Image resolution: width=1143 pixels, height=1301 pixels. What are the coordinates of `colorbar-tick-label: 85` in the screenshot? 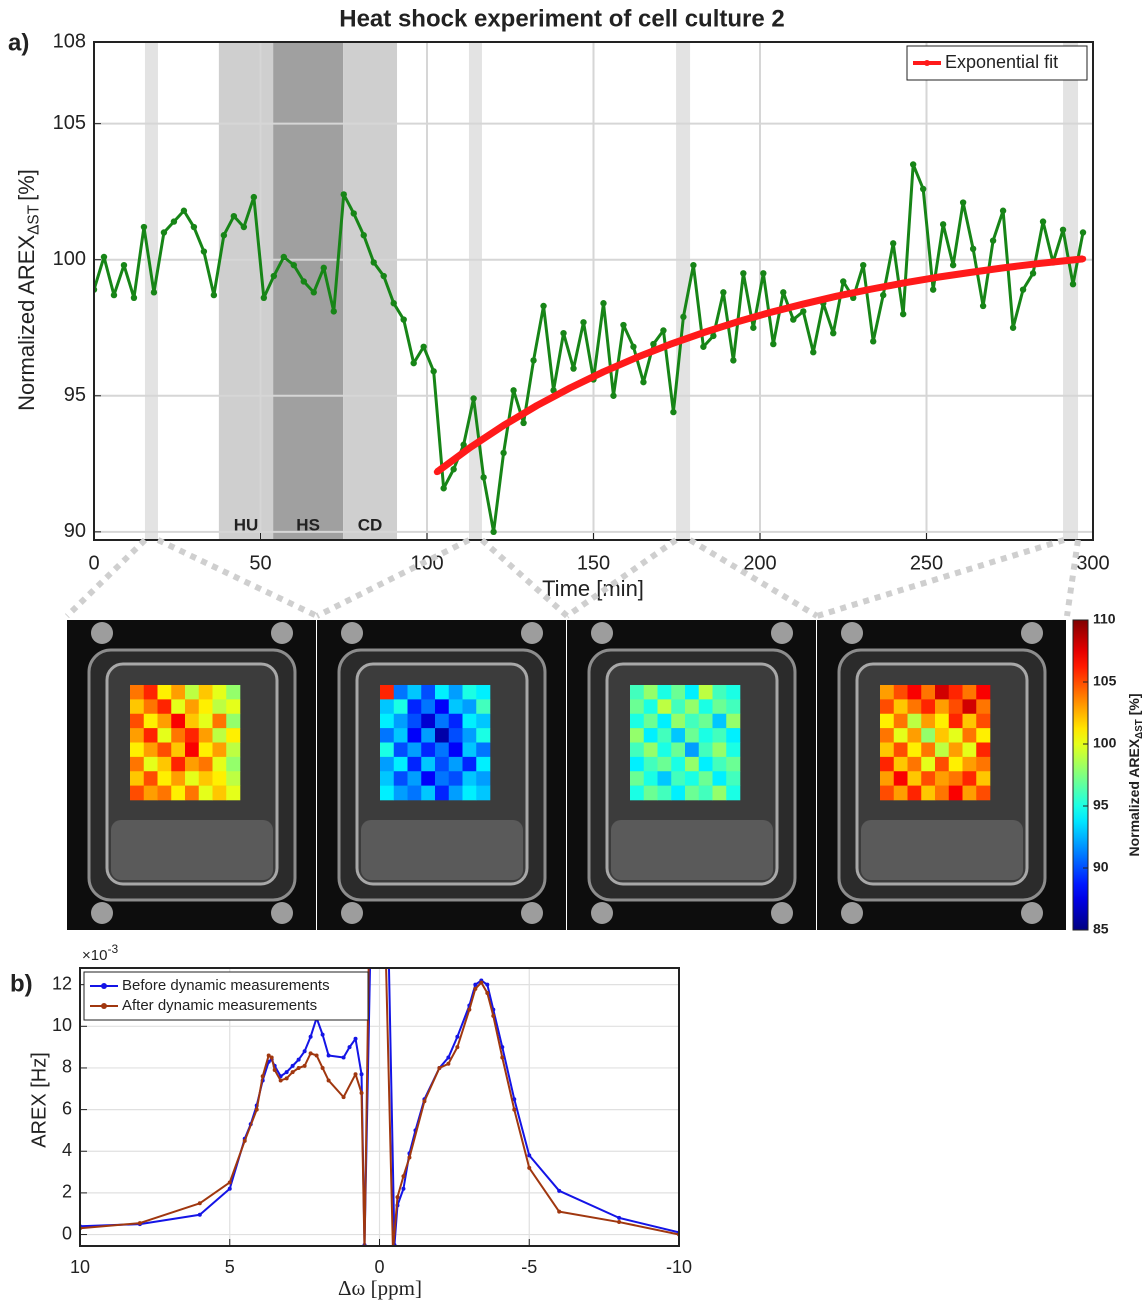 It's located at (1101, 929).